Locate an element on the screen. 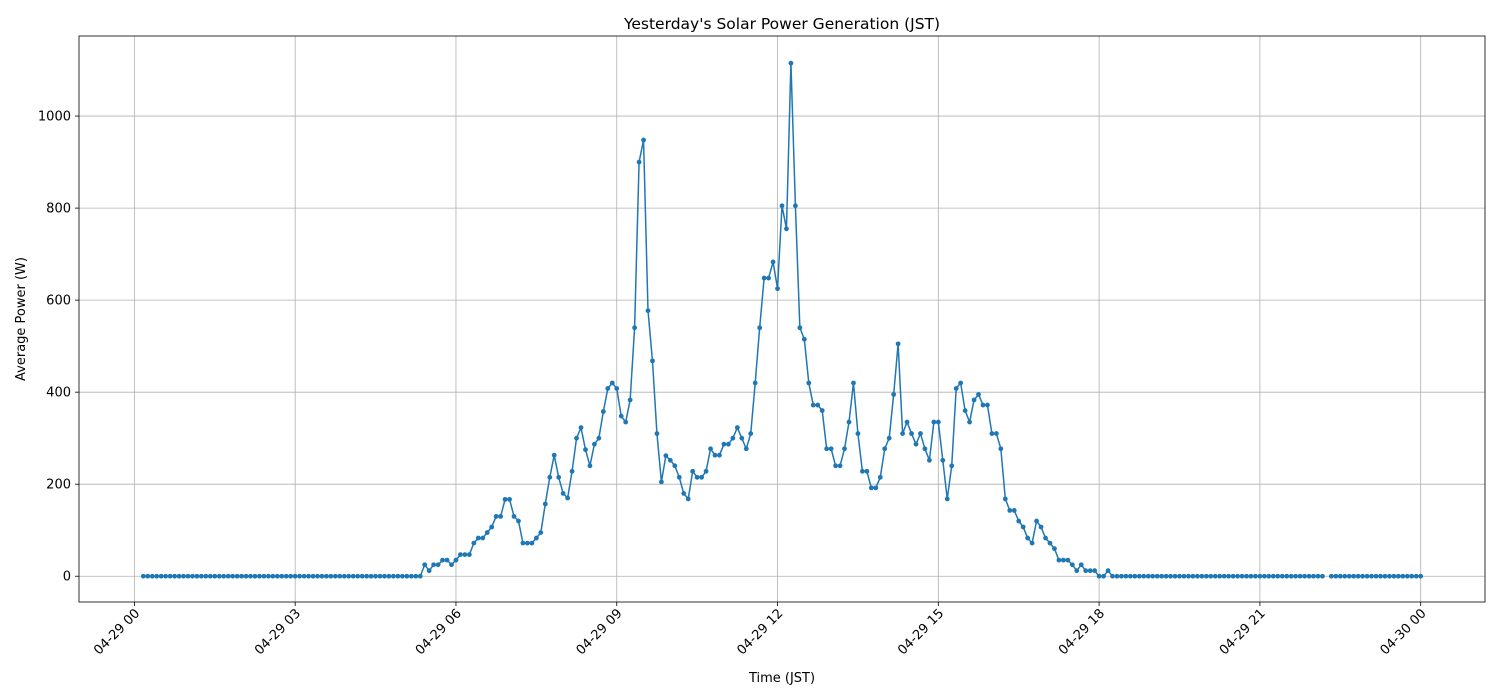 This screenshot has width=1500, height=700. x-axis-label: Time (JST) is located at coordinates (781, 678).